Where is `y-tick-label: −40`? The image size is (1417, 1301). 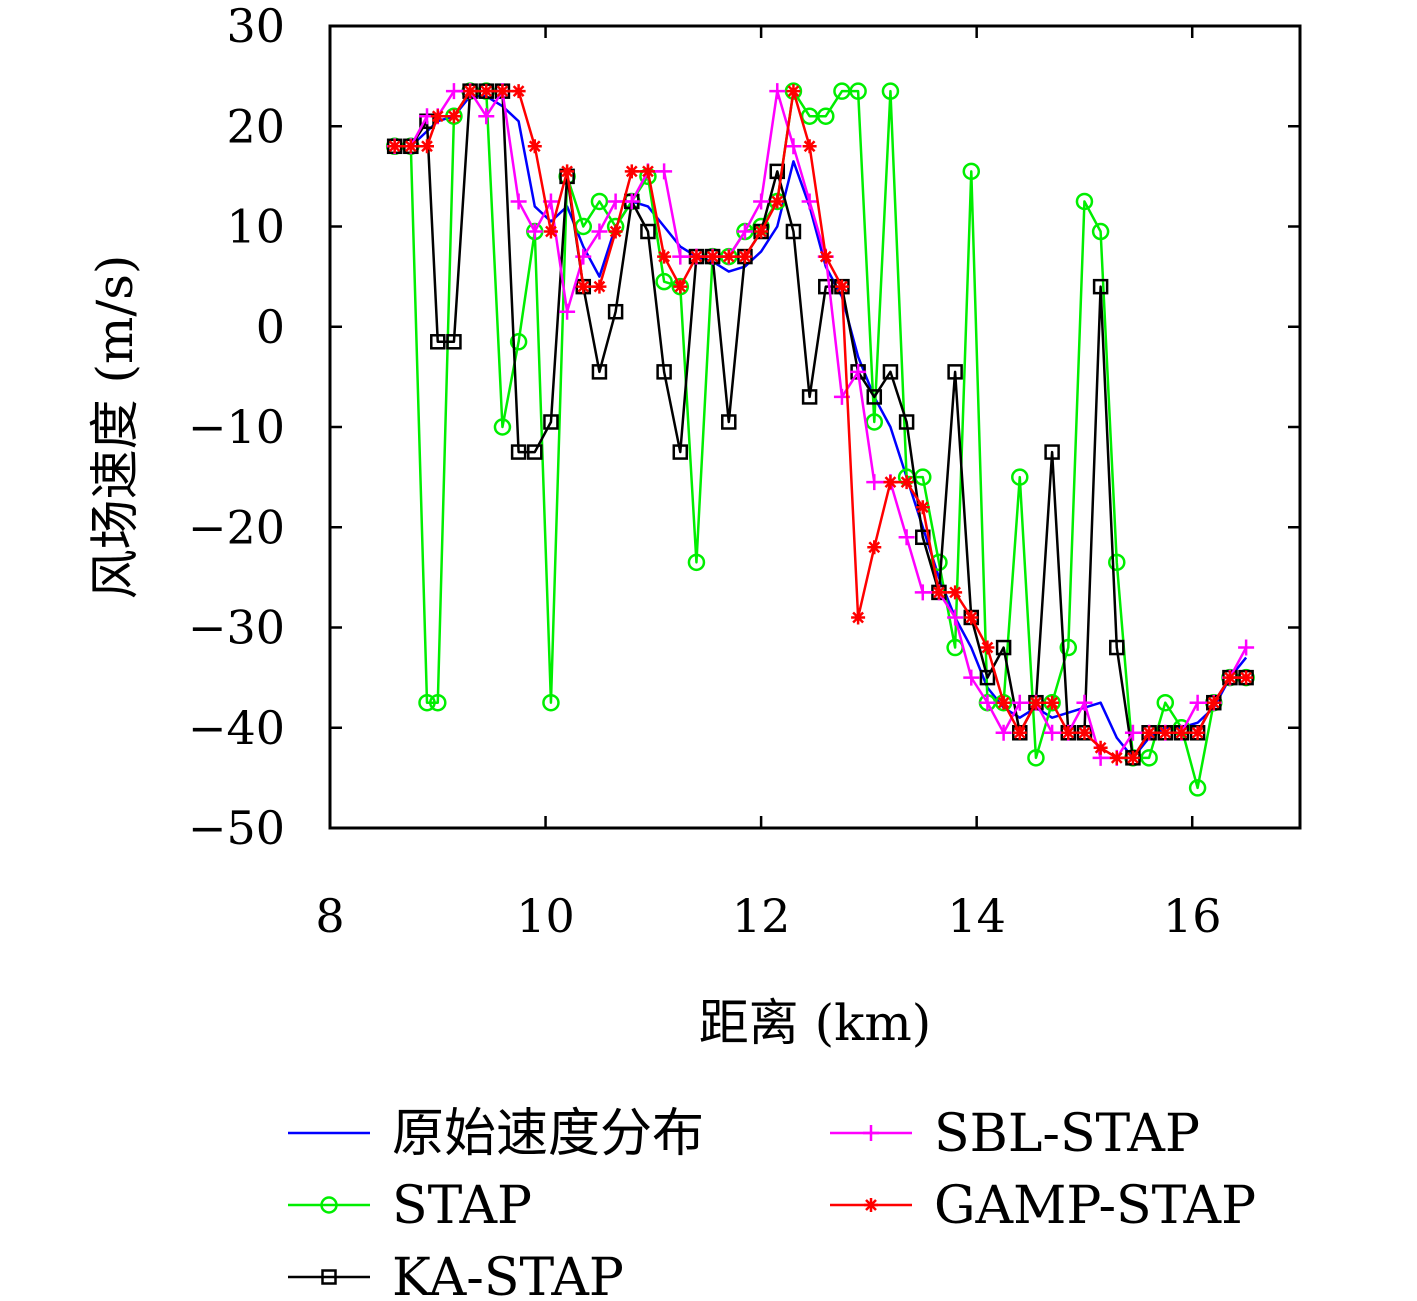 y-tick-label: −40 is located at coordinates (236, 728).